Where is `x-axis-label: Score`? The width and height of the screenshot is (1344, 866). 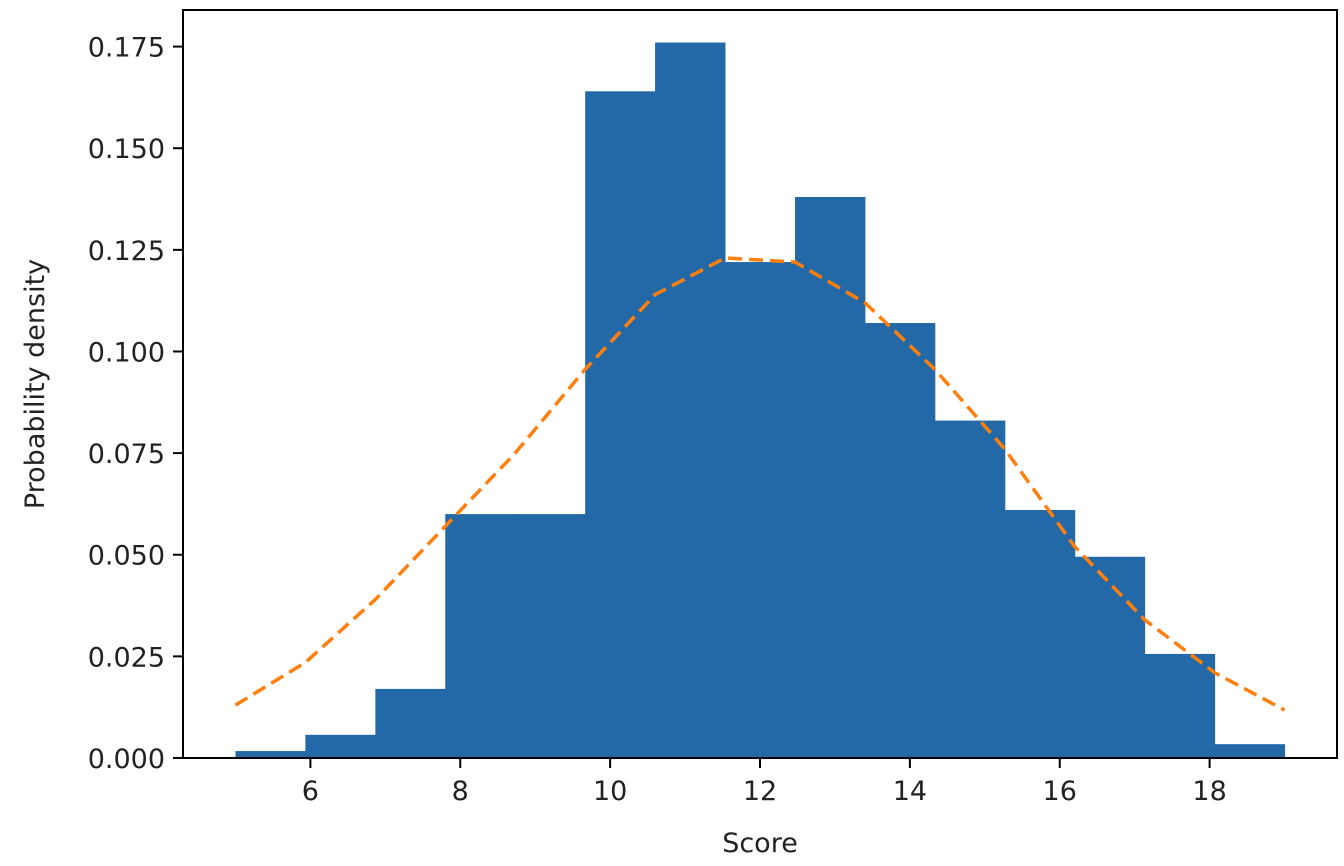
x-axis-label: Score is located at coordinates (760, 843).